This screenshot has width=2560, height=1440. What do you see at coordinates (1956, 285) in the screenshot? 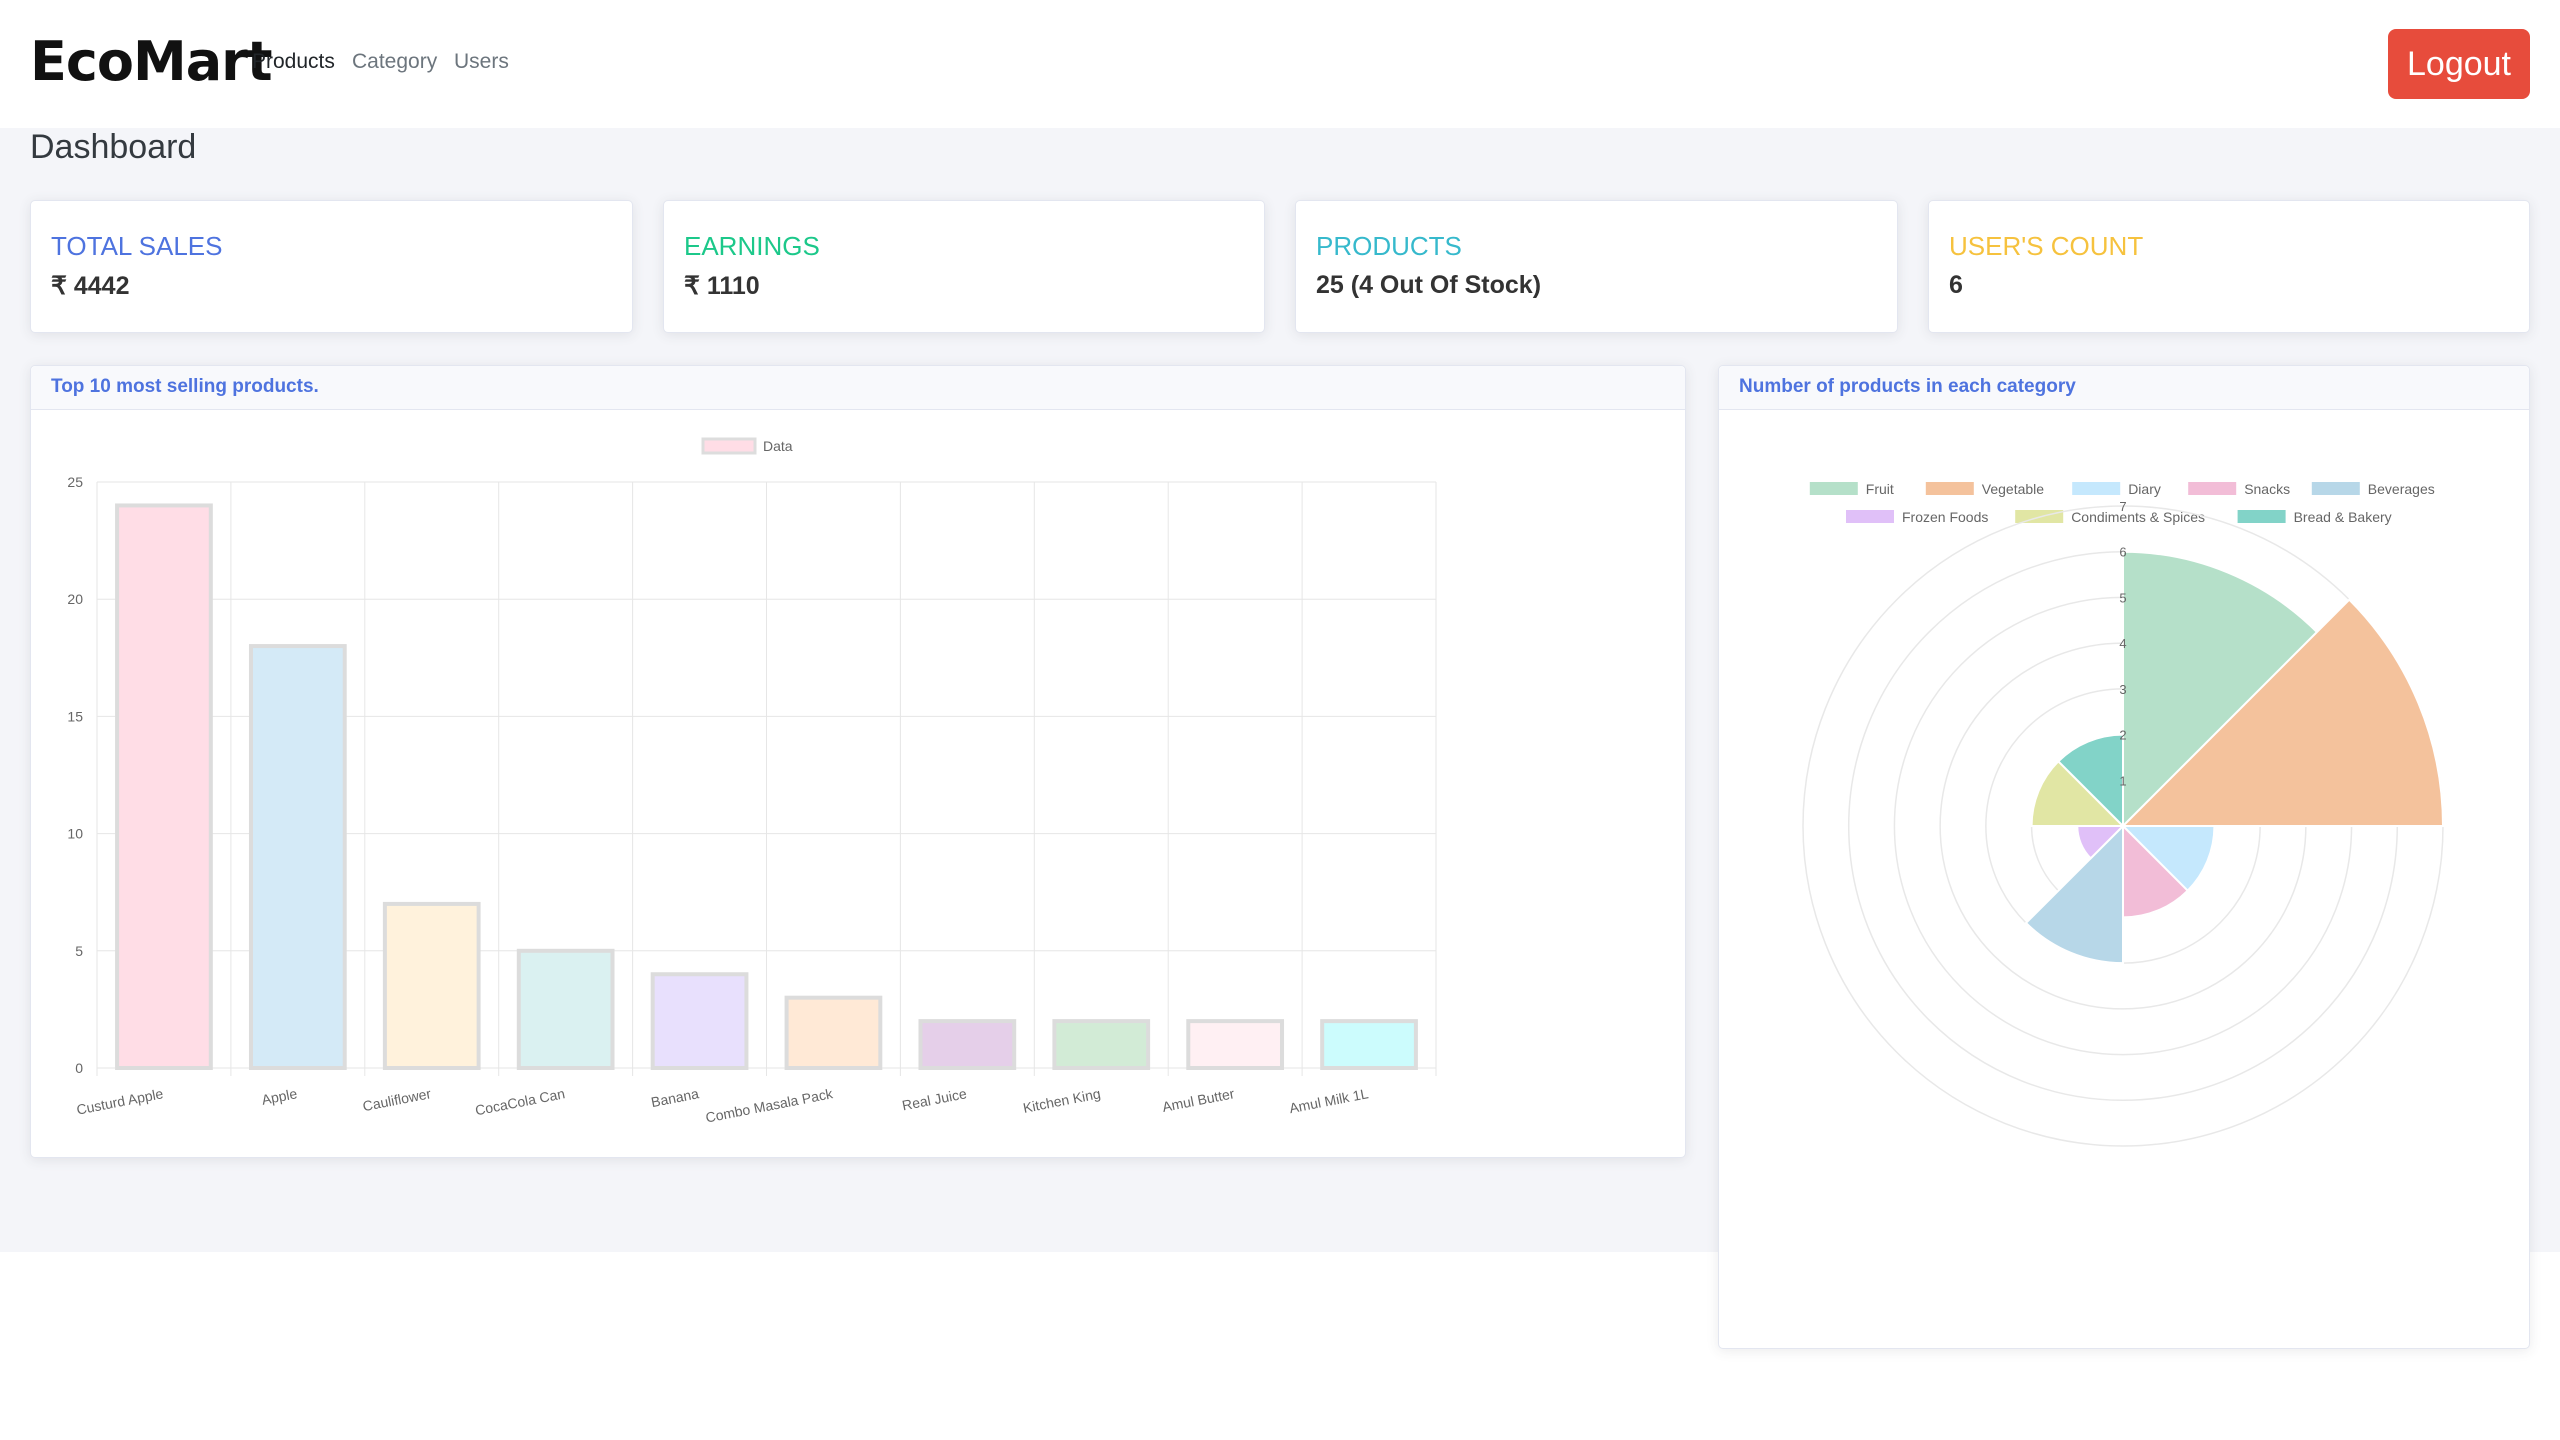
I see `stat-value: 6` at bounding box center [1956, 285].